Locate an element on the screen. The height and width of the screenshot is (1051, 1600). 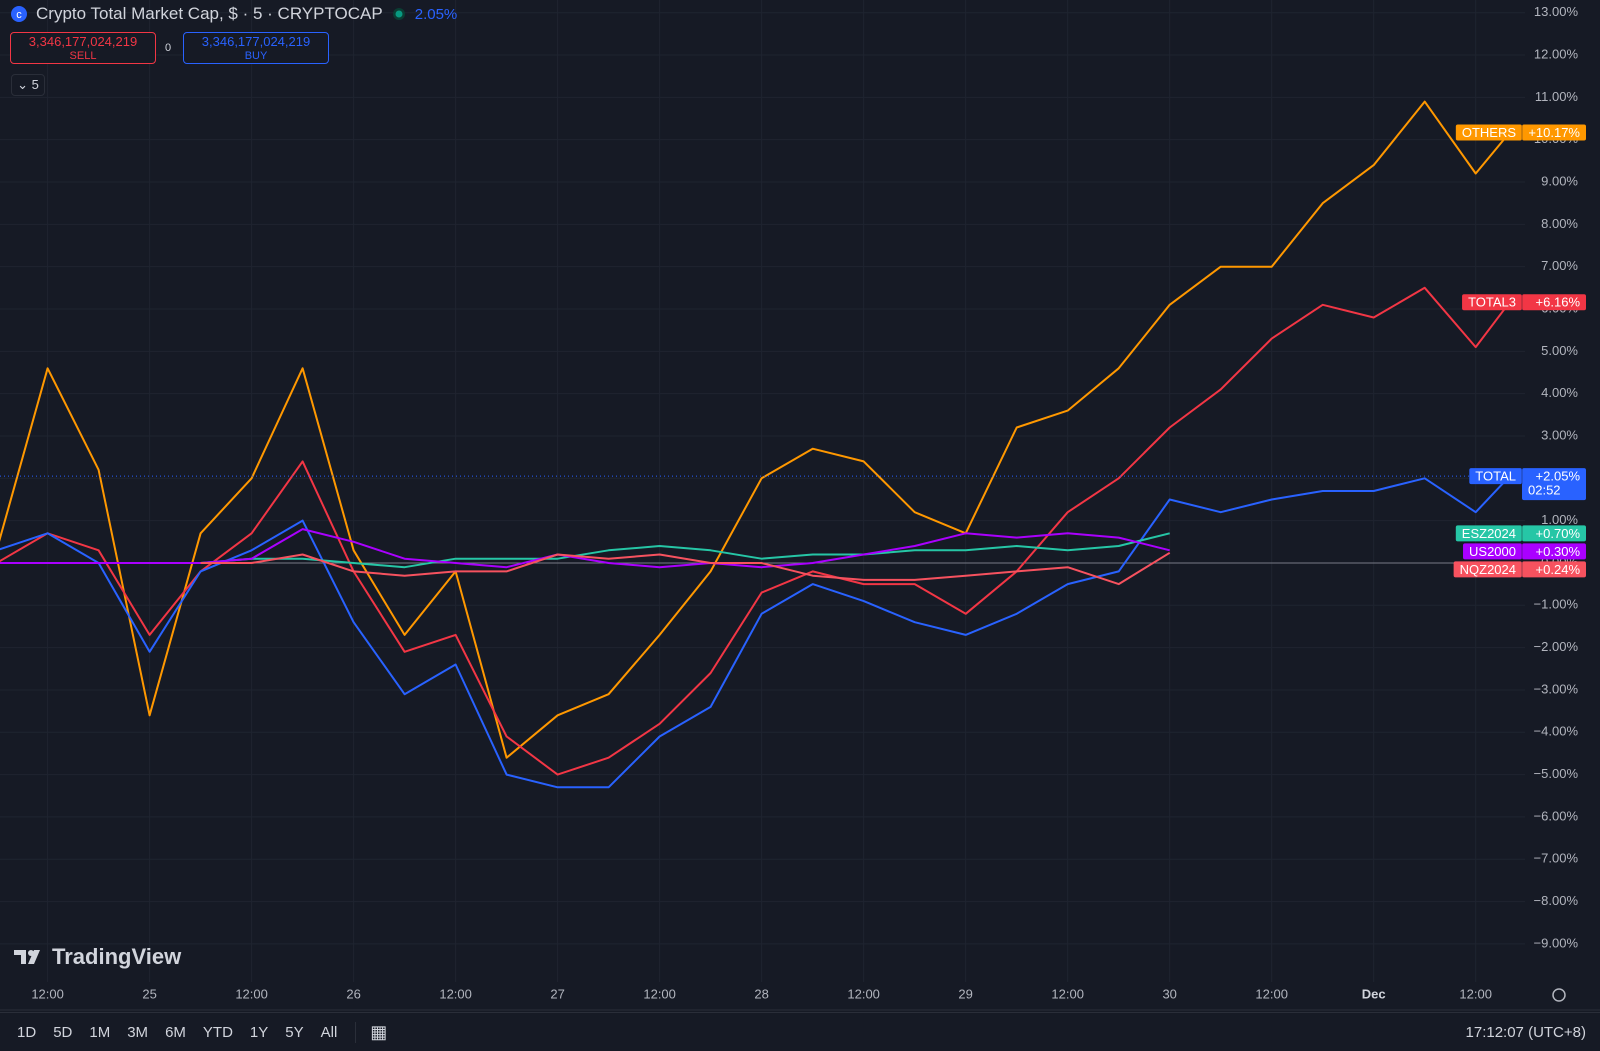
badge-value: +0.24% is located at coordinates (1558, 569).